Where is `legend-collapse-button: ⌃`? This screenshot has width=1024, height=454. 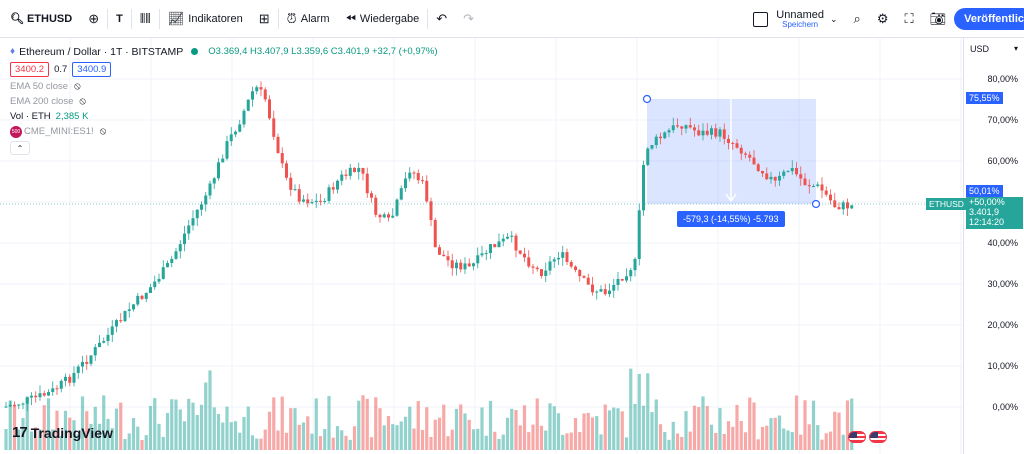
legend-collapse-button: ⌃ is located at coordinates (20, 148).